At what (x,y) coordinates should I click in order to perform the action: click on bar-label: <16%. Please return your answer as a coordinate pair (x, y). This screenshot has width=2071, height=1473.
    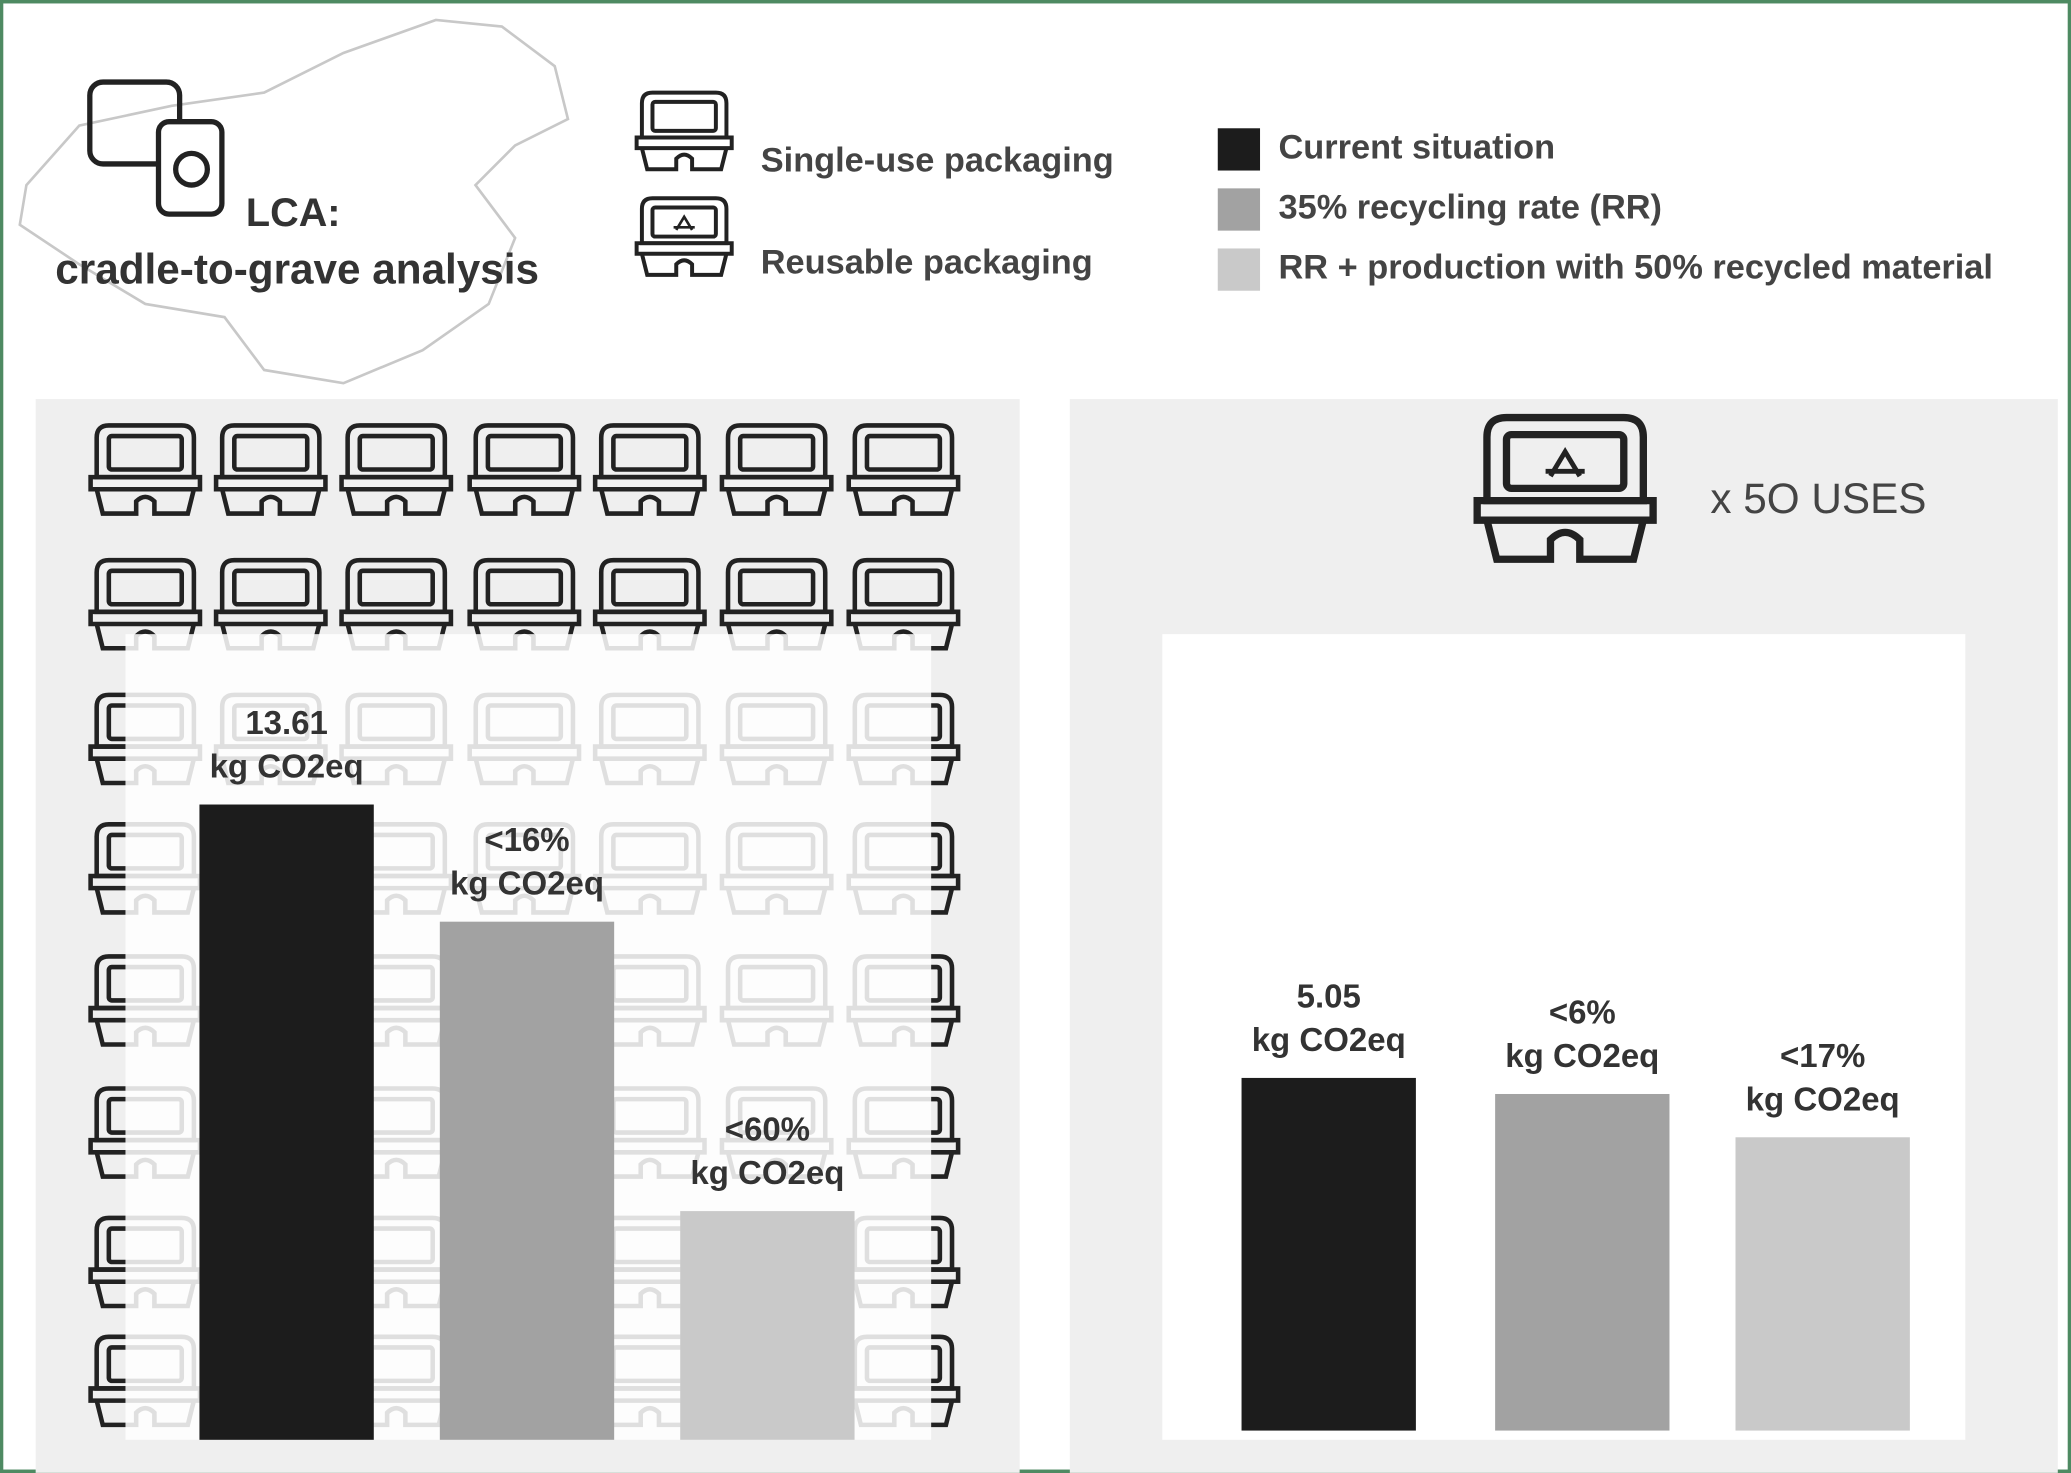
    Looking at the image, I should click on (526, 839).